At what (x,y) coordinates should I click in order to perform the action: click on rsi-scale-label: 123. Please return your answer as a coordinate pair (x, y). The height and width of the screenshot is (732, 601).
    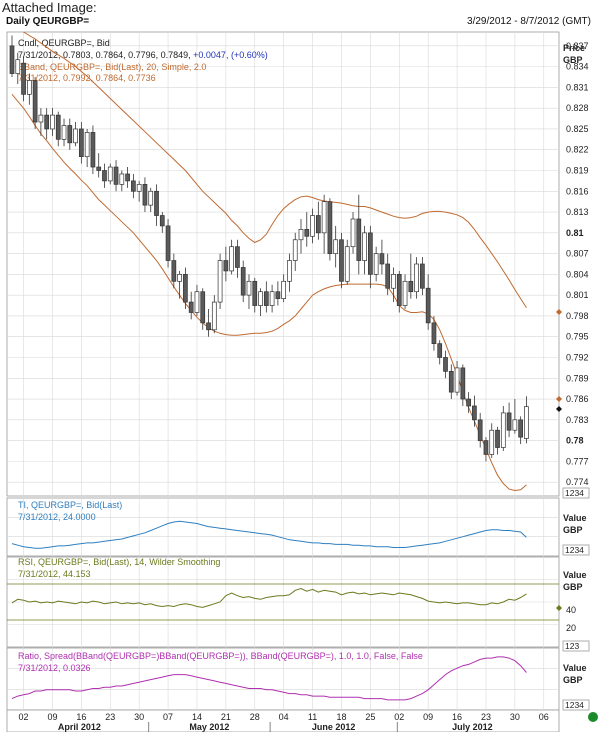
    Looking at the image, I should click on (572, 646).